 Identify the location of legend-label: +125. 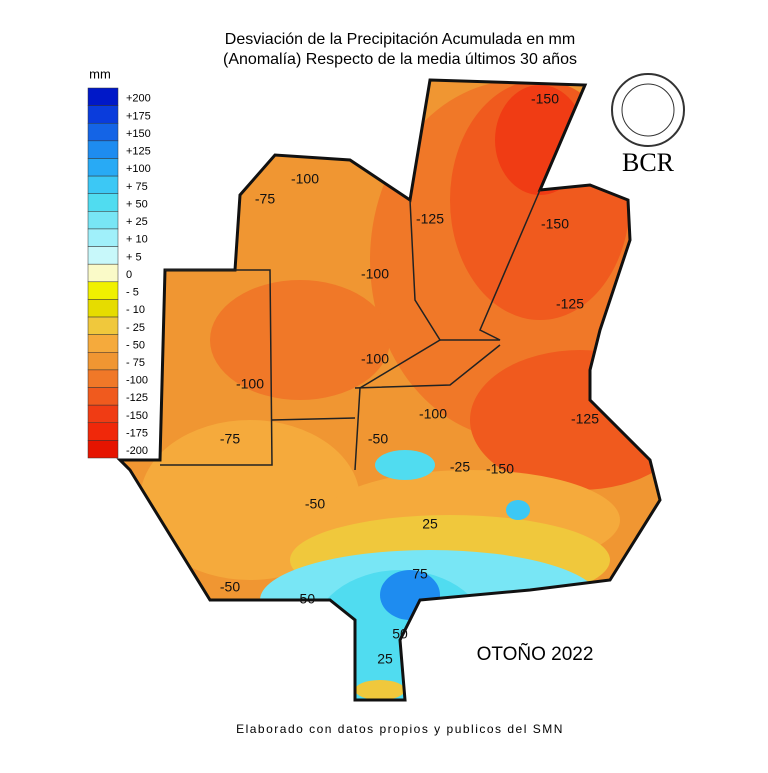
(138, 152).